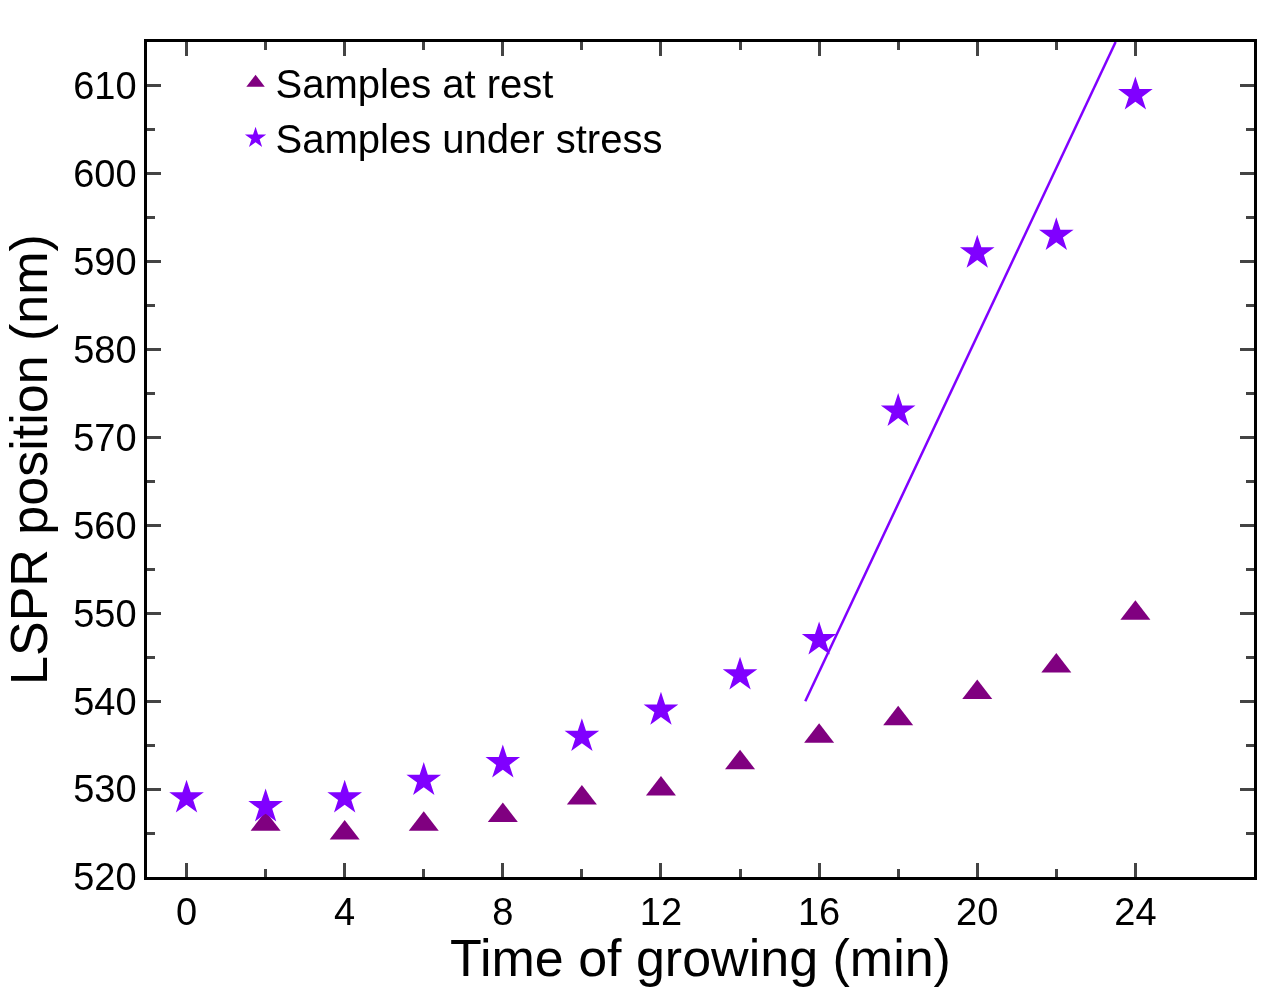 The image size is (1269, 987). I want to click on x-tick-label: 0, so click(186, 912).